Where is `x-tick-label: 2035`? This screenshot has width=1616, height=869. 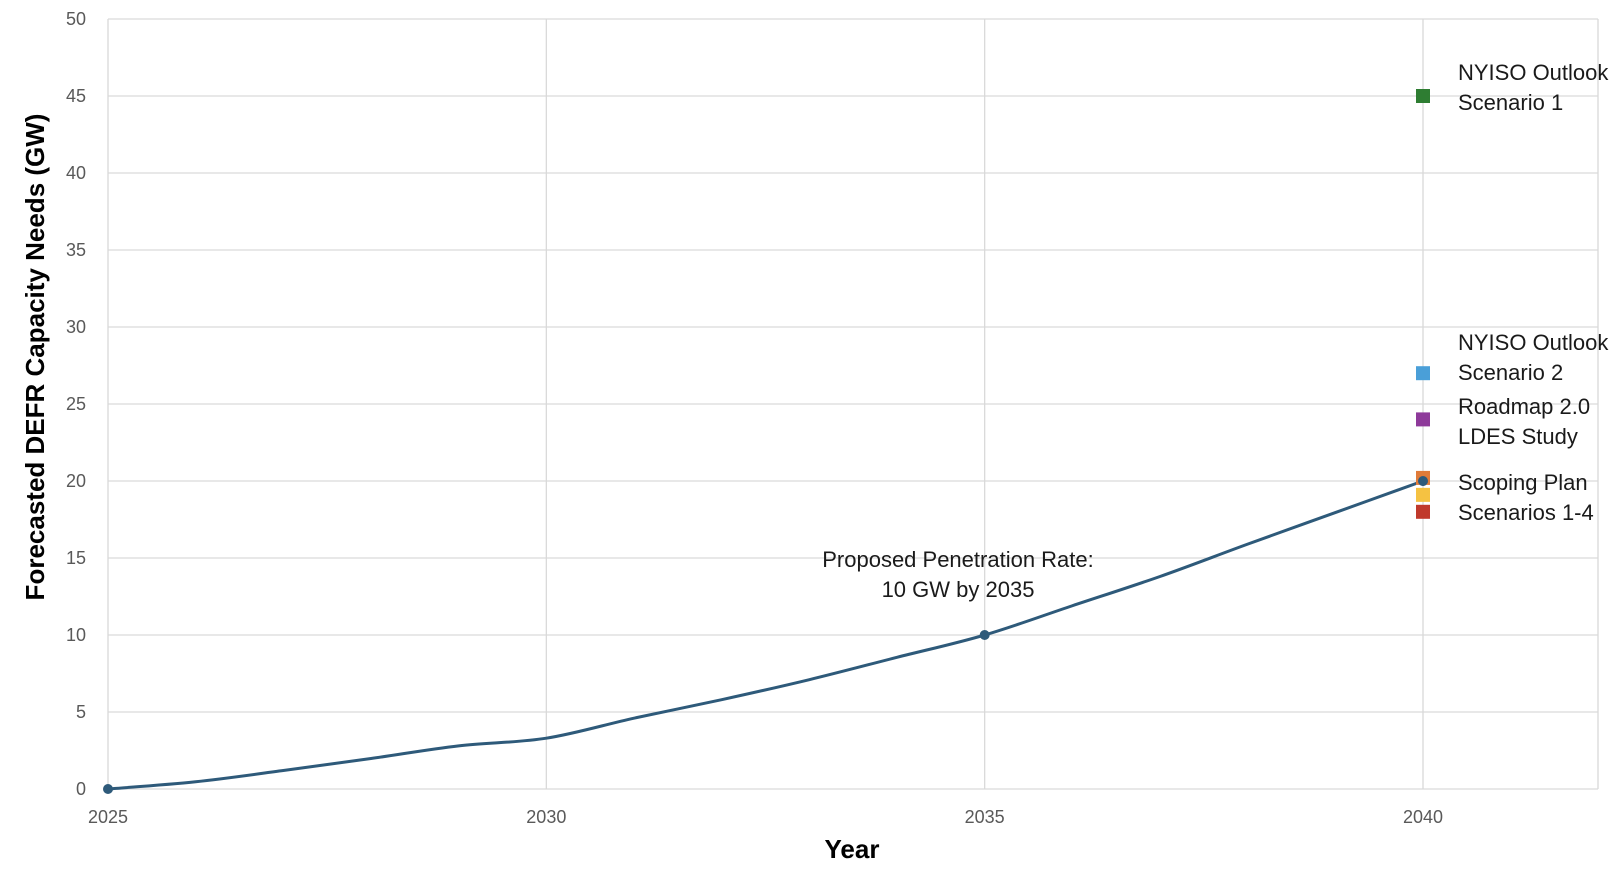
x-tick-label: 2035 is located at coordinates (985, 817).